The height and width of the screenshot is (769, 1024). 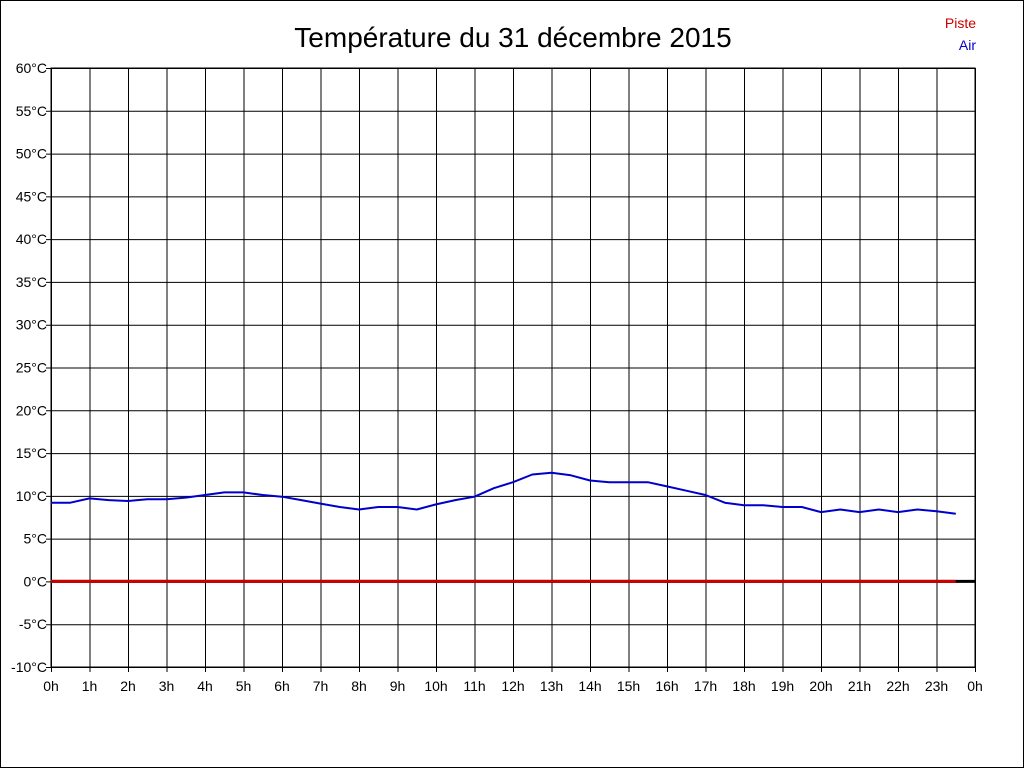 What do you see at coordinates (31, 239) in the screenshot?
I see `y-tick-label: 40°C` at bounding box center [31, 239].